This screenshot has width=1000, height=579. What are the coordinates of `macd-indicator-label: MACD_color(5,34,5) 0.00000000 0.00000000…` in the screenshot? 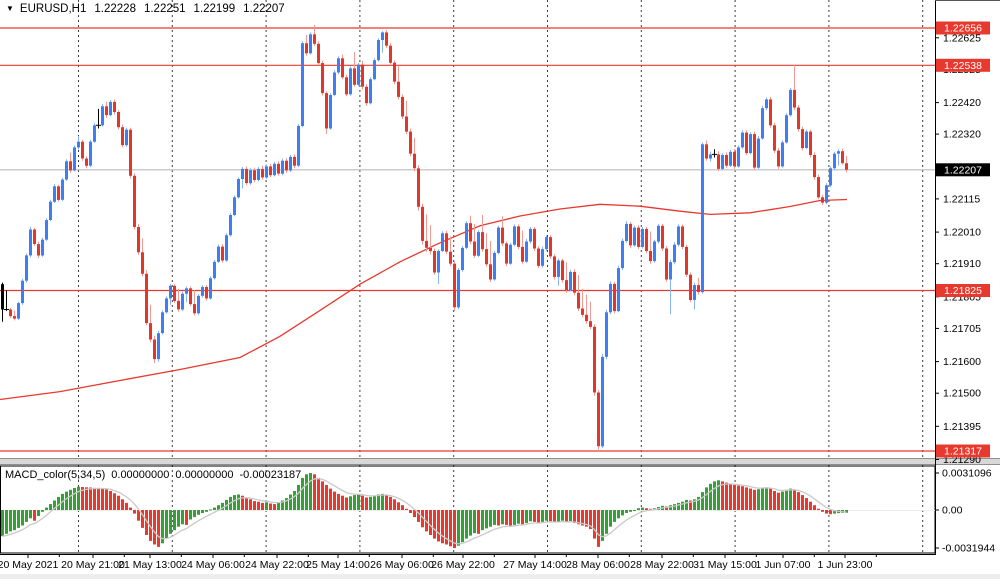 It's located at (153, 475).